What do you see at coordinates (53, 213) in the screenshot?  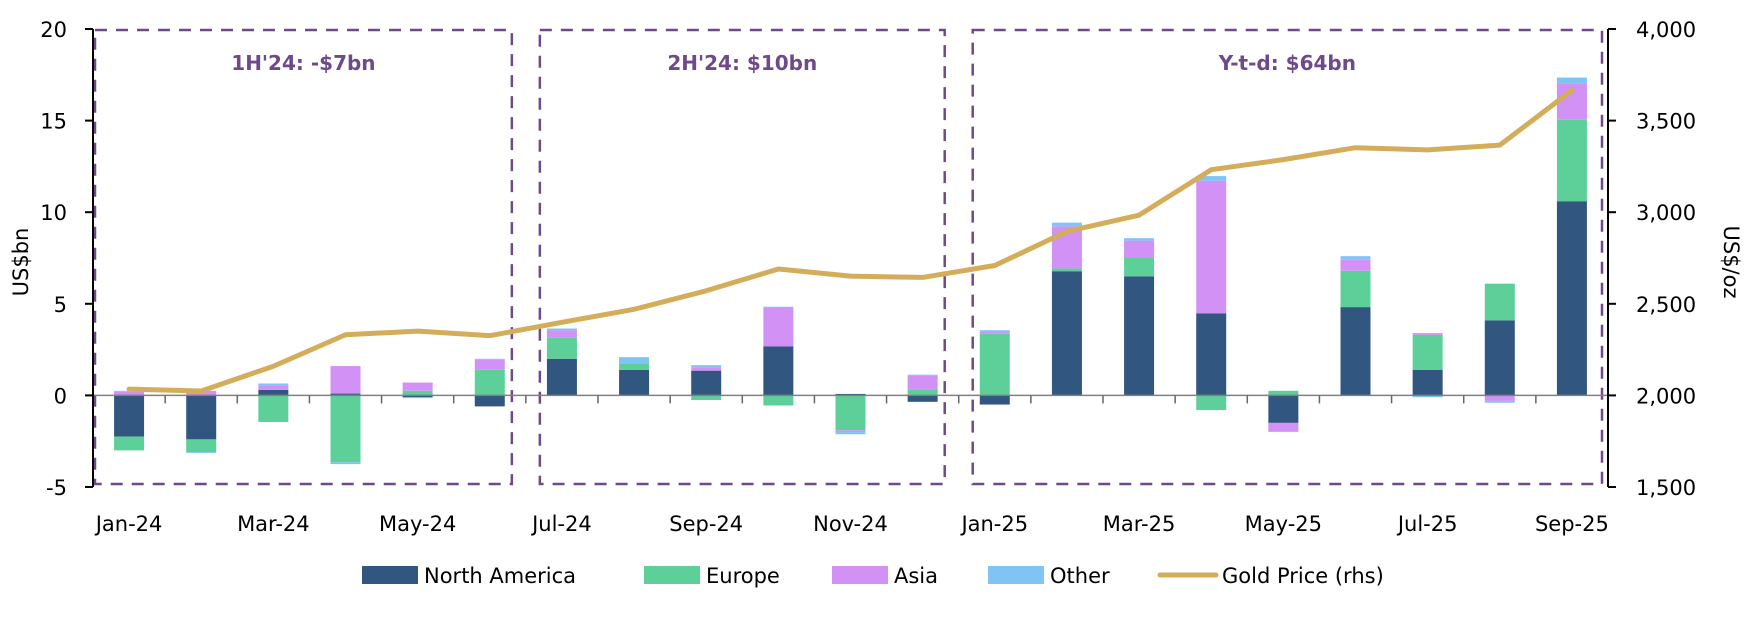 I see `y-tick-label: 10` at bounding box center [53, 213].